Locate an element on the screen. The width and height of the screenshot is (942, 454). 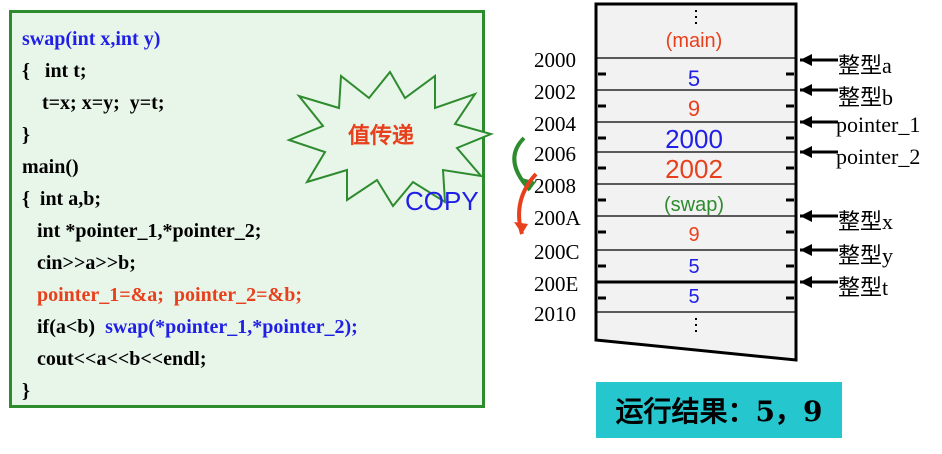
address-200a: 200A is located at coordinates (557, 218).